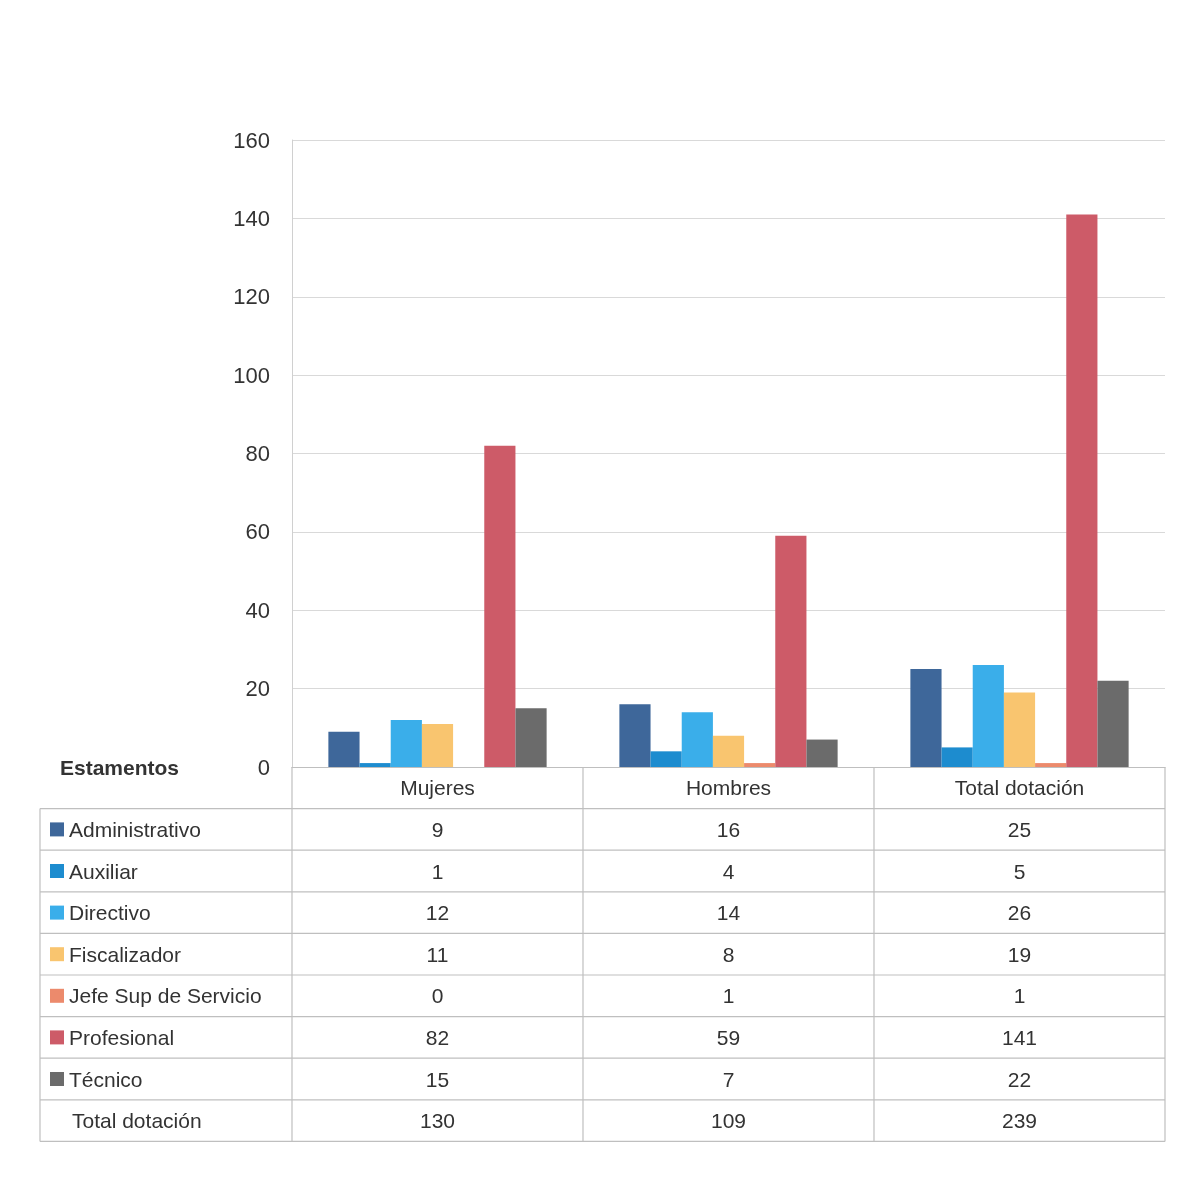  What do you see at coordinates (257, 689) in the screenshot?
I see `y-tick-label: 20` at bounding box center [257, 689].